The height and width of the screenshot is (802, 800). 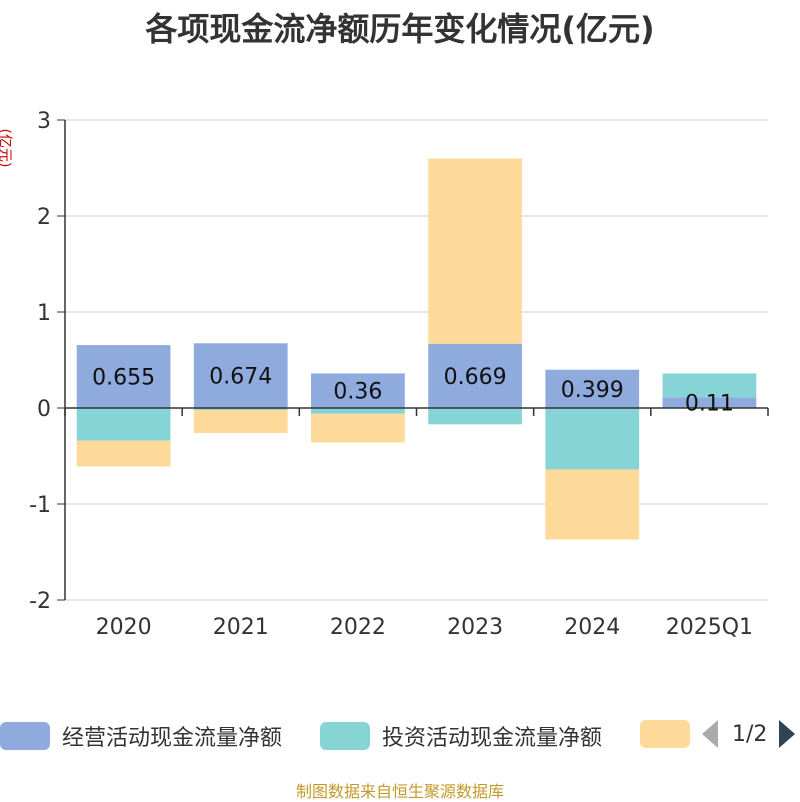 What do you see at coordinates (475, 627) in the screenshot?
I see `x-category-label: 2023` at bounding box center [475, 627].